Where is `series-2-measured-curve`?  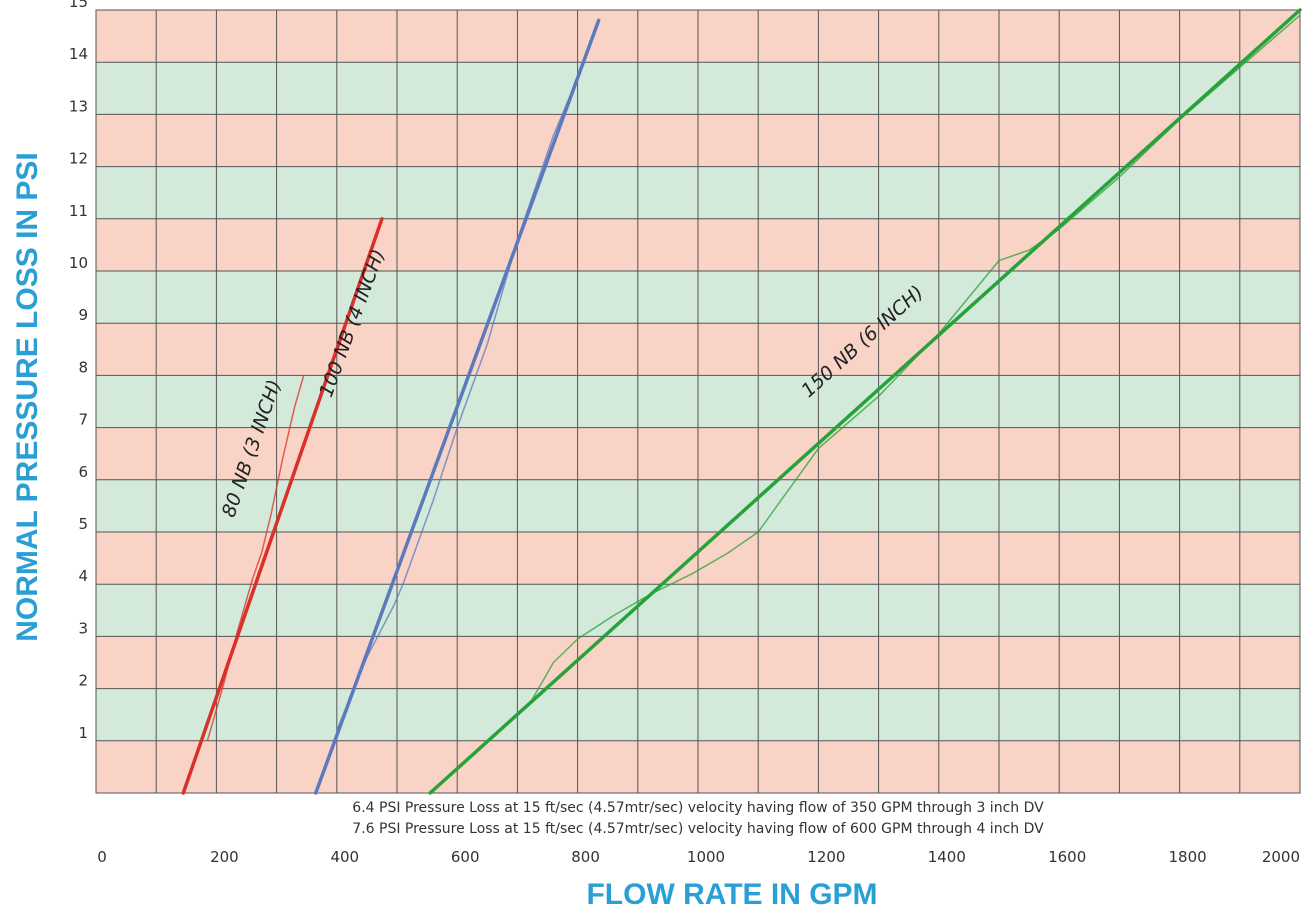 series-2-measured-curve is located at coordinates (457, 404).